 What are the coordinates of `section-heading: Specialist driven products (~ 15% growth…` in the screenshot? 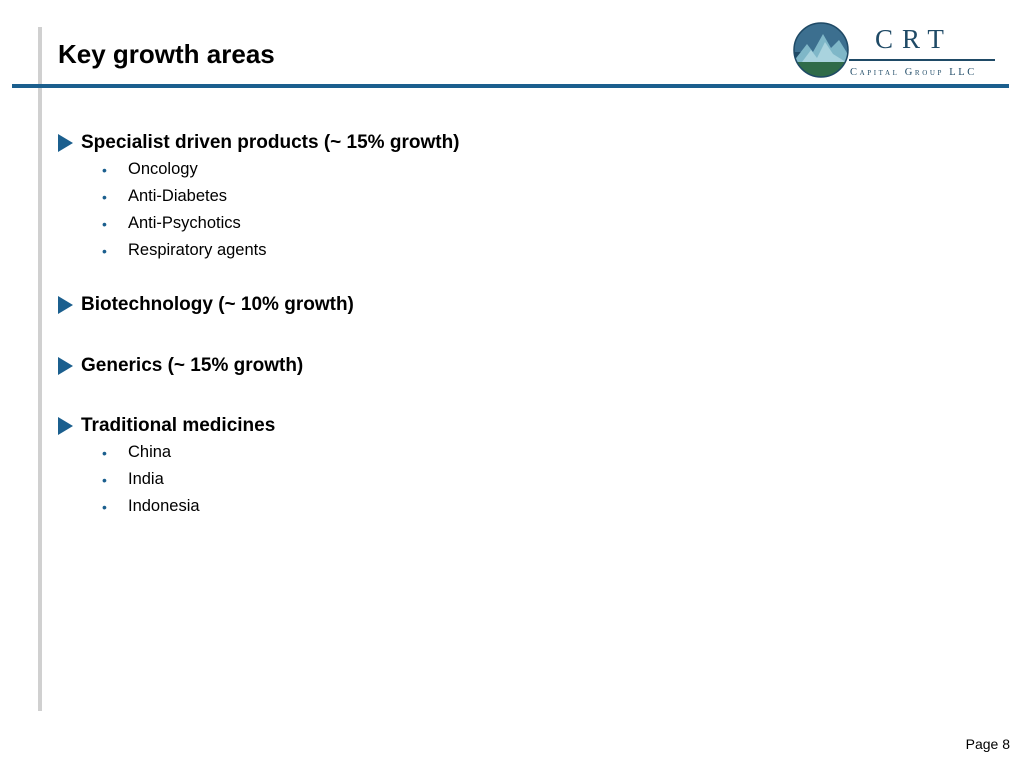 It's located at (508, 143).